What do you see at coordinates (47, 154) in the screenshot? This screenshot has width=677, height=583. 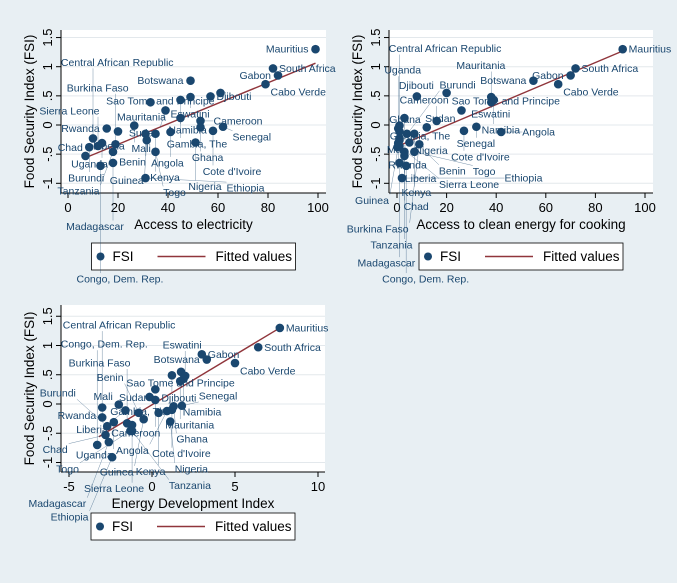 I see `y-tick-label: -.5` at bounding box center [47, 154].